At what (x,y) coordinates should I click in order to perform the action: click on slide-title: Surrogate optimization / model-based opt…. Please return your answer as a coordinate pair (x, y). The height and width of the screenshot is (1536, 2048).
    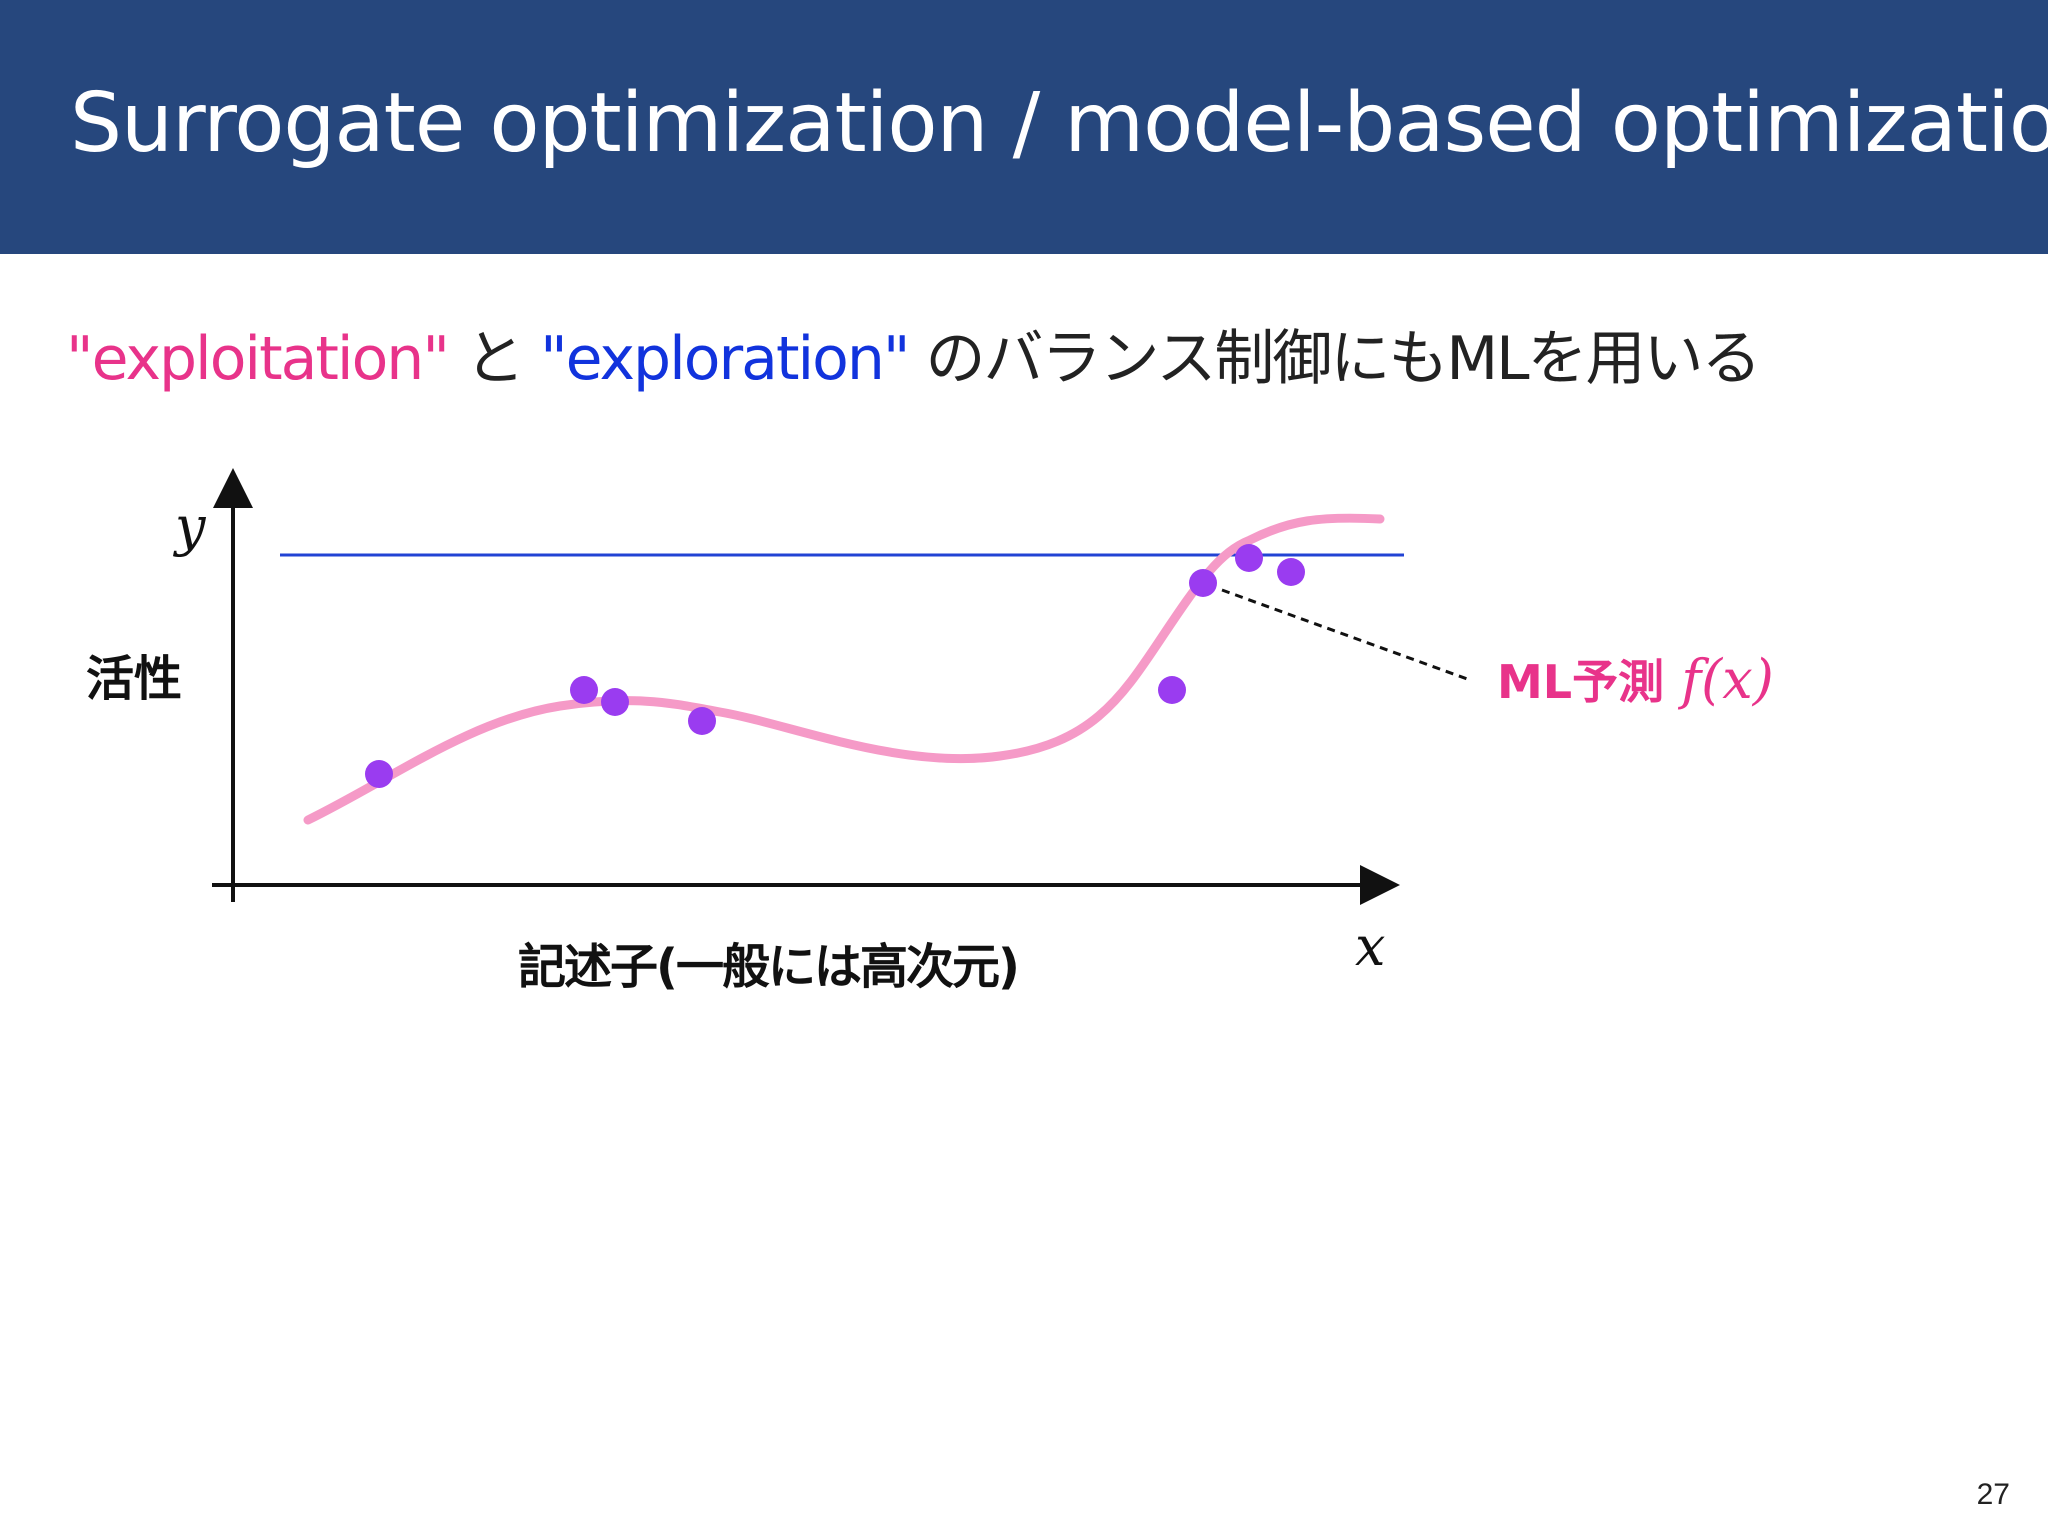
    Looking at the image, I should click on (1059, 123).